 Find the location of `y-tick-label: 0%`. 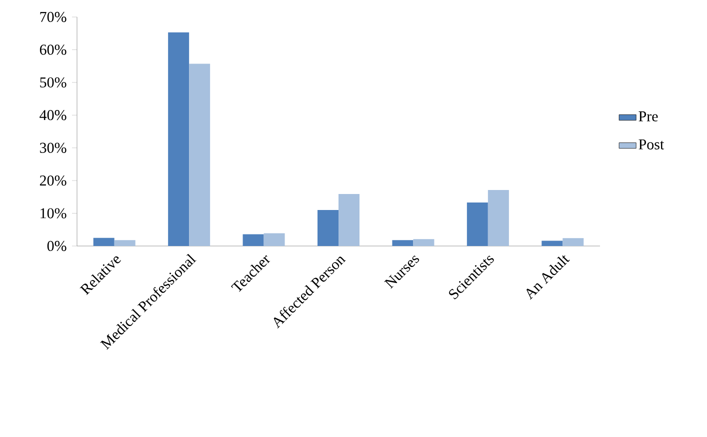

y-tick-label: 0% is located at coordinates (56, 246).